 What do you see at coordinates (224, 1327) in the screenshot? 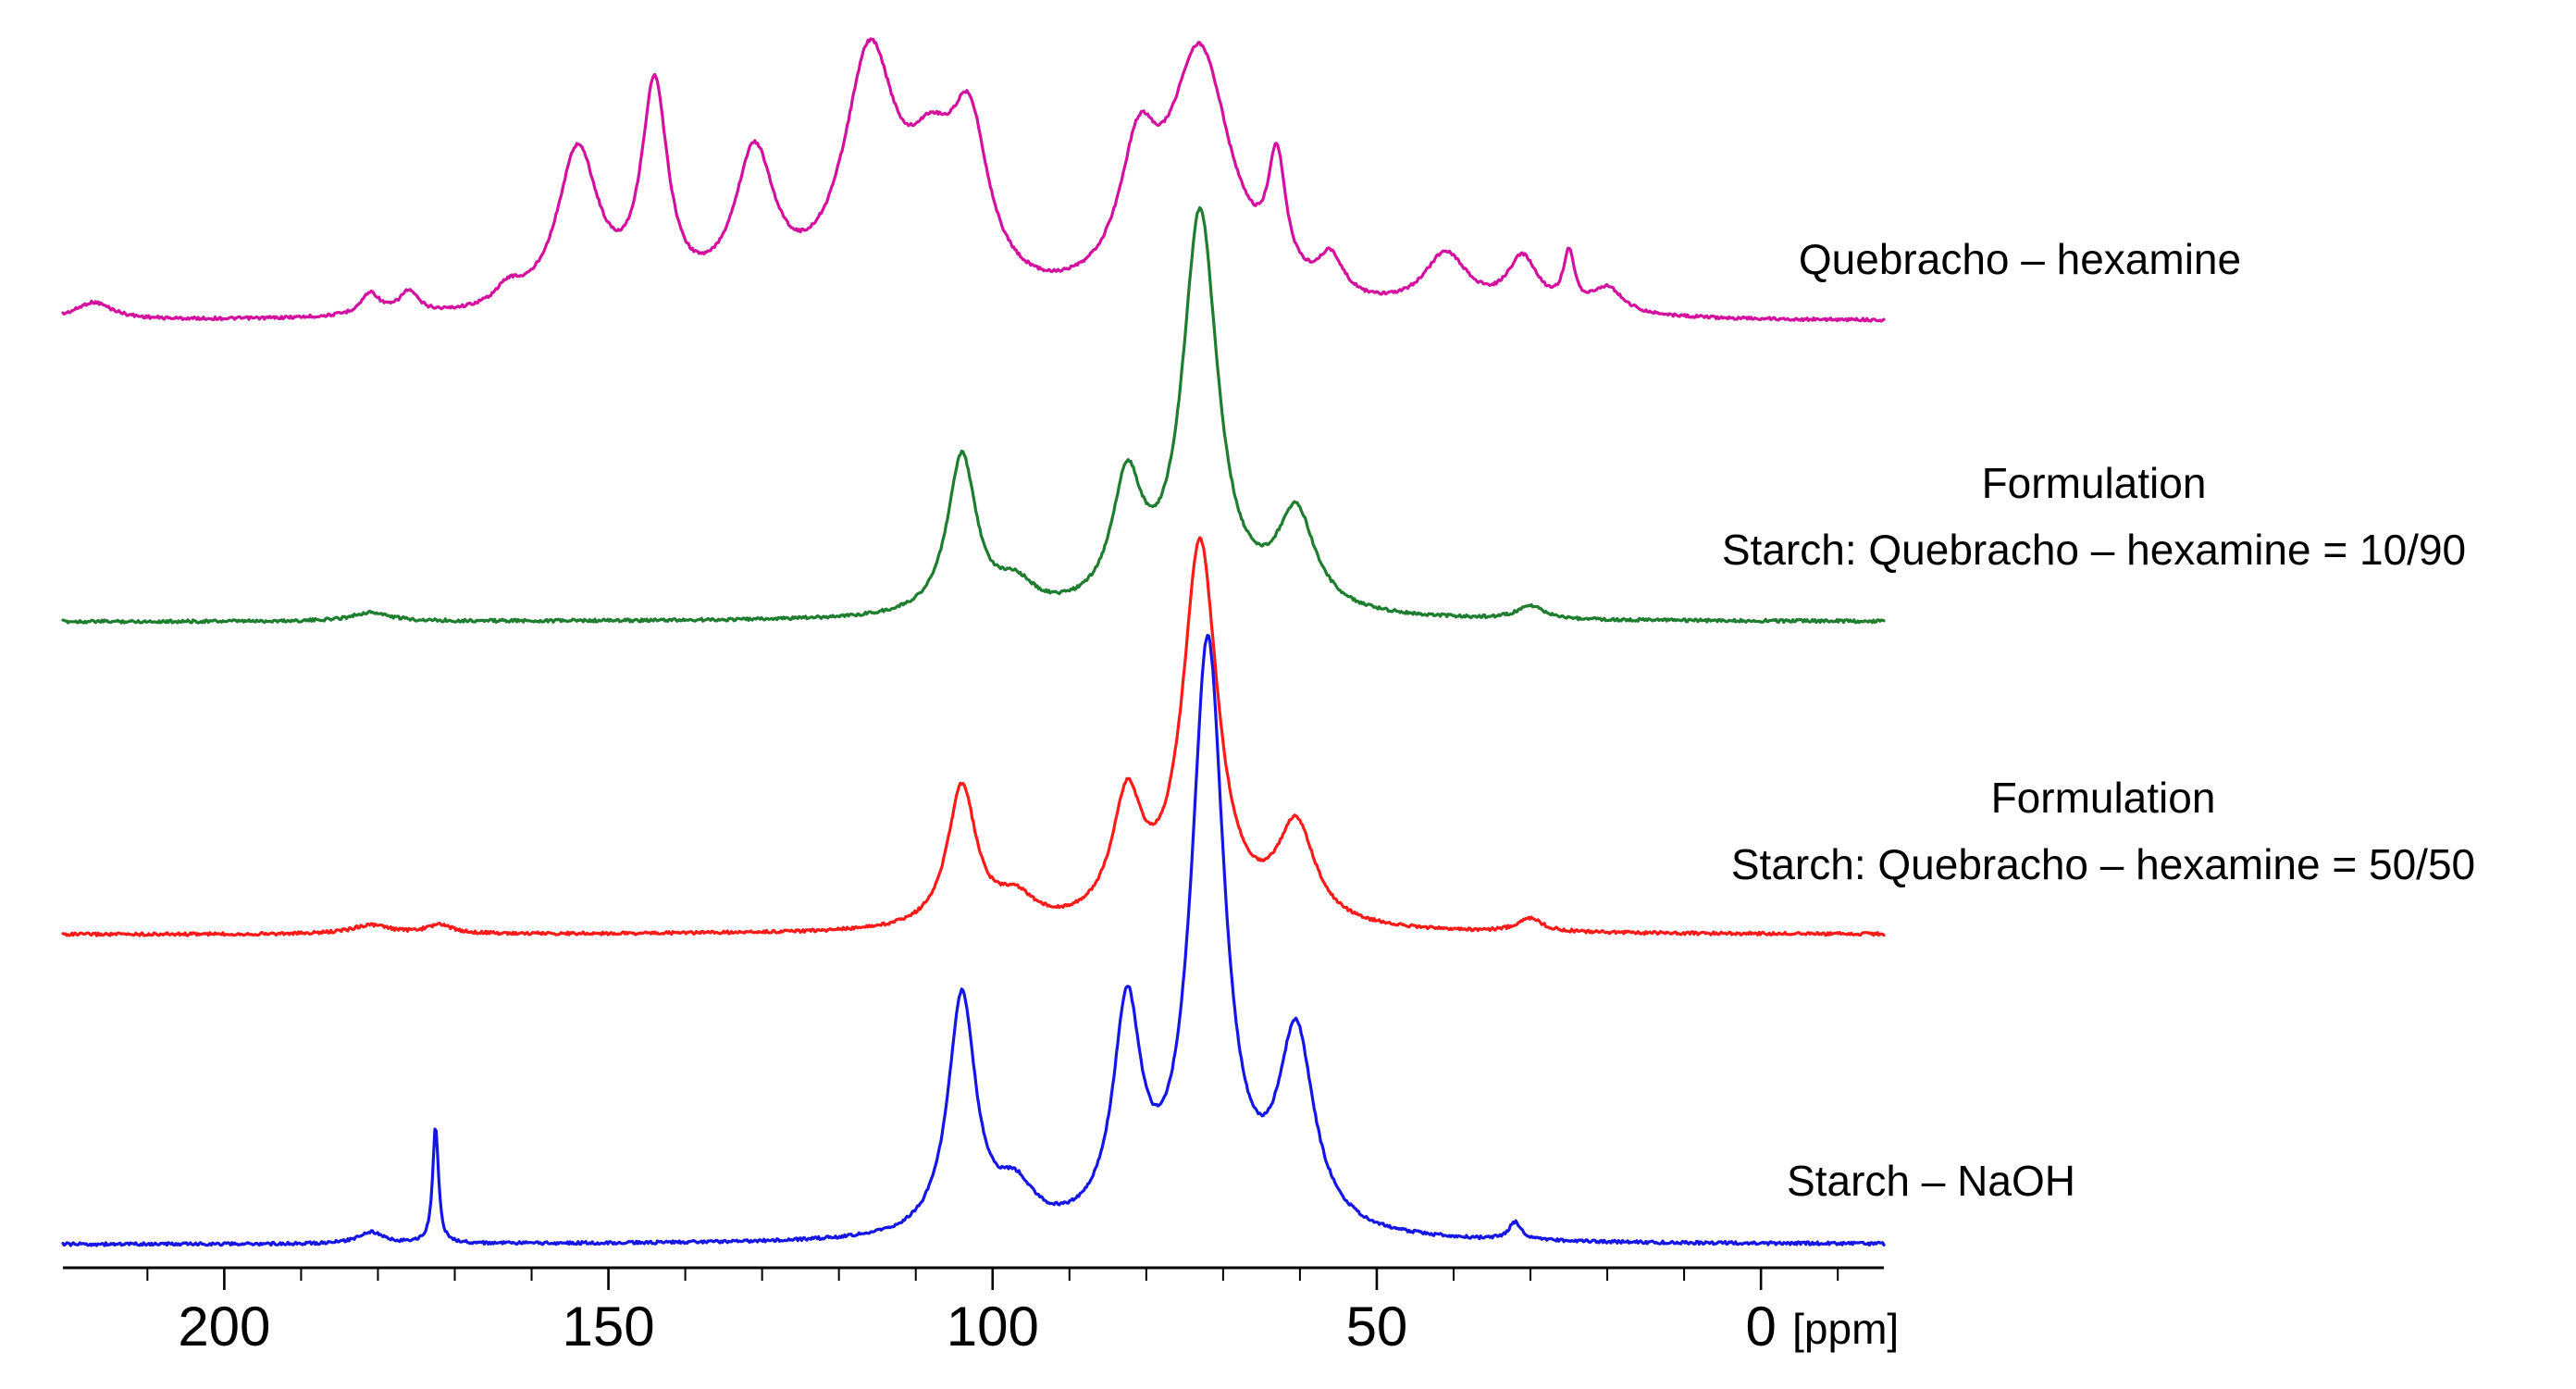
I see `x-tick-label: 200` at bounding box center [224, 1327].